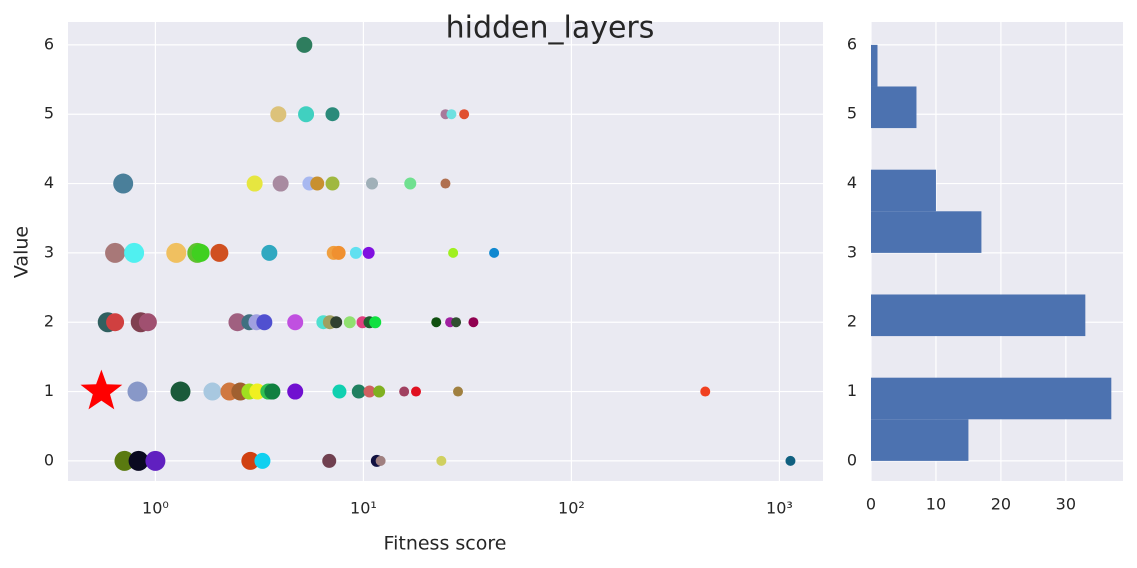 This screenshot has width=1137, height=568. Describe the element at coordinates (1066, 504) in the screenshot. I see `x-tick-label: 30` at that location.